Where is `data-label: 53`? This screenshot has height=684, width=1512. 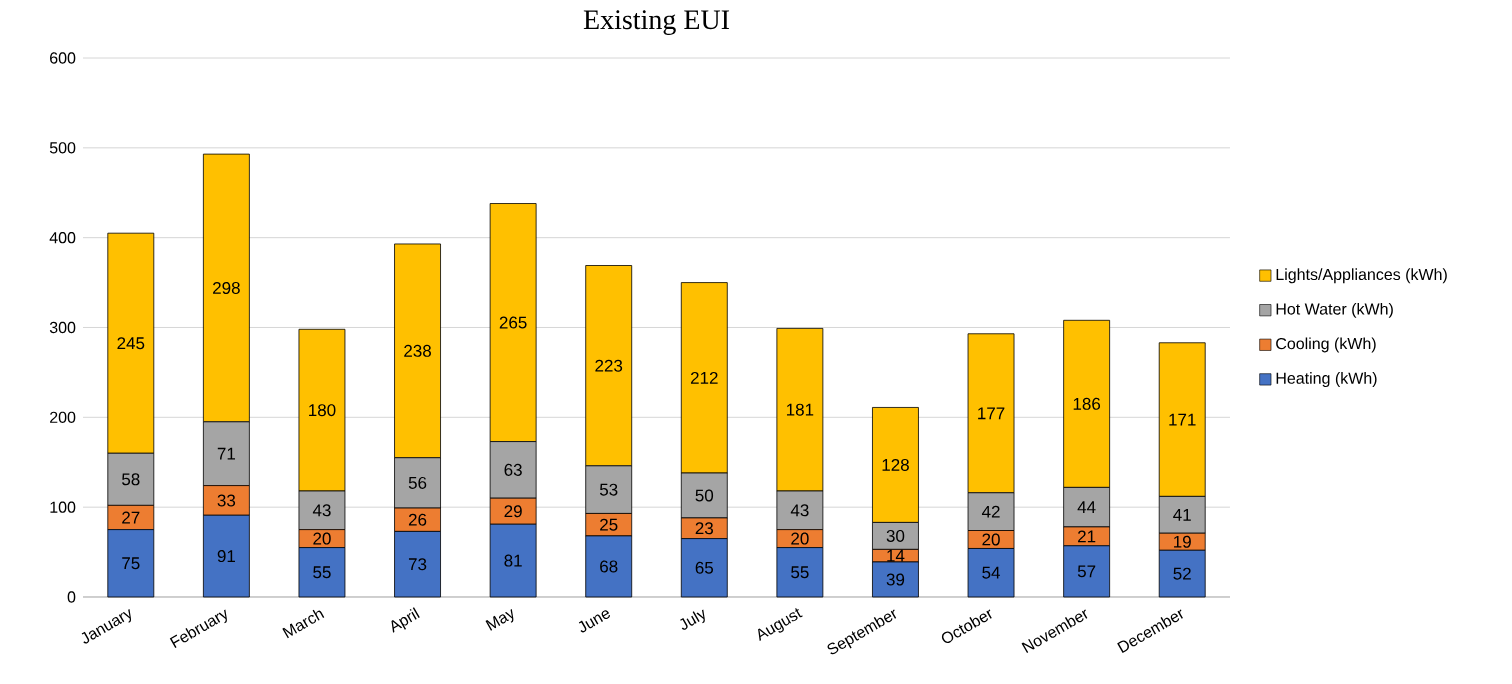
data-label: 53 is located at coordinates (608, 489).